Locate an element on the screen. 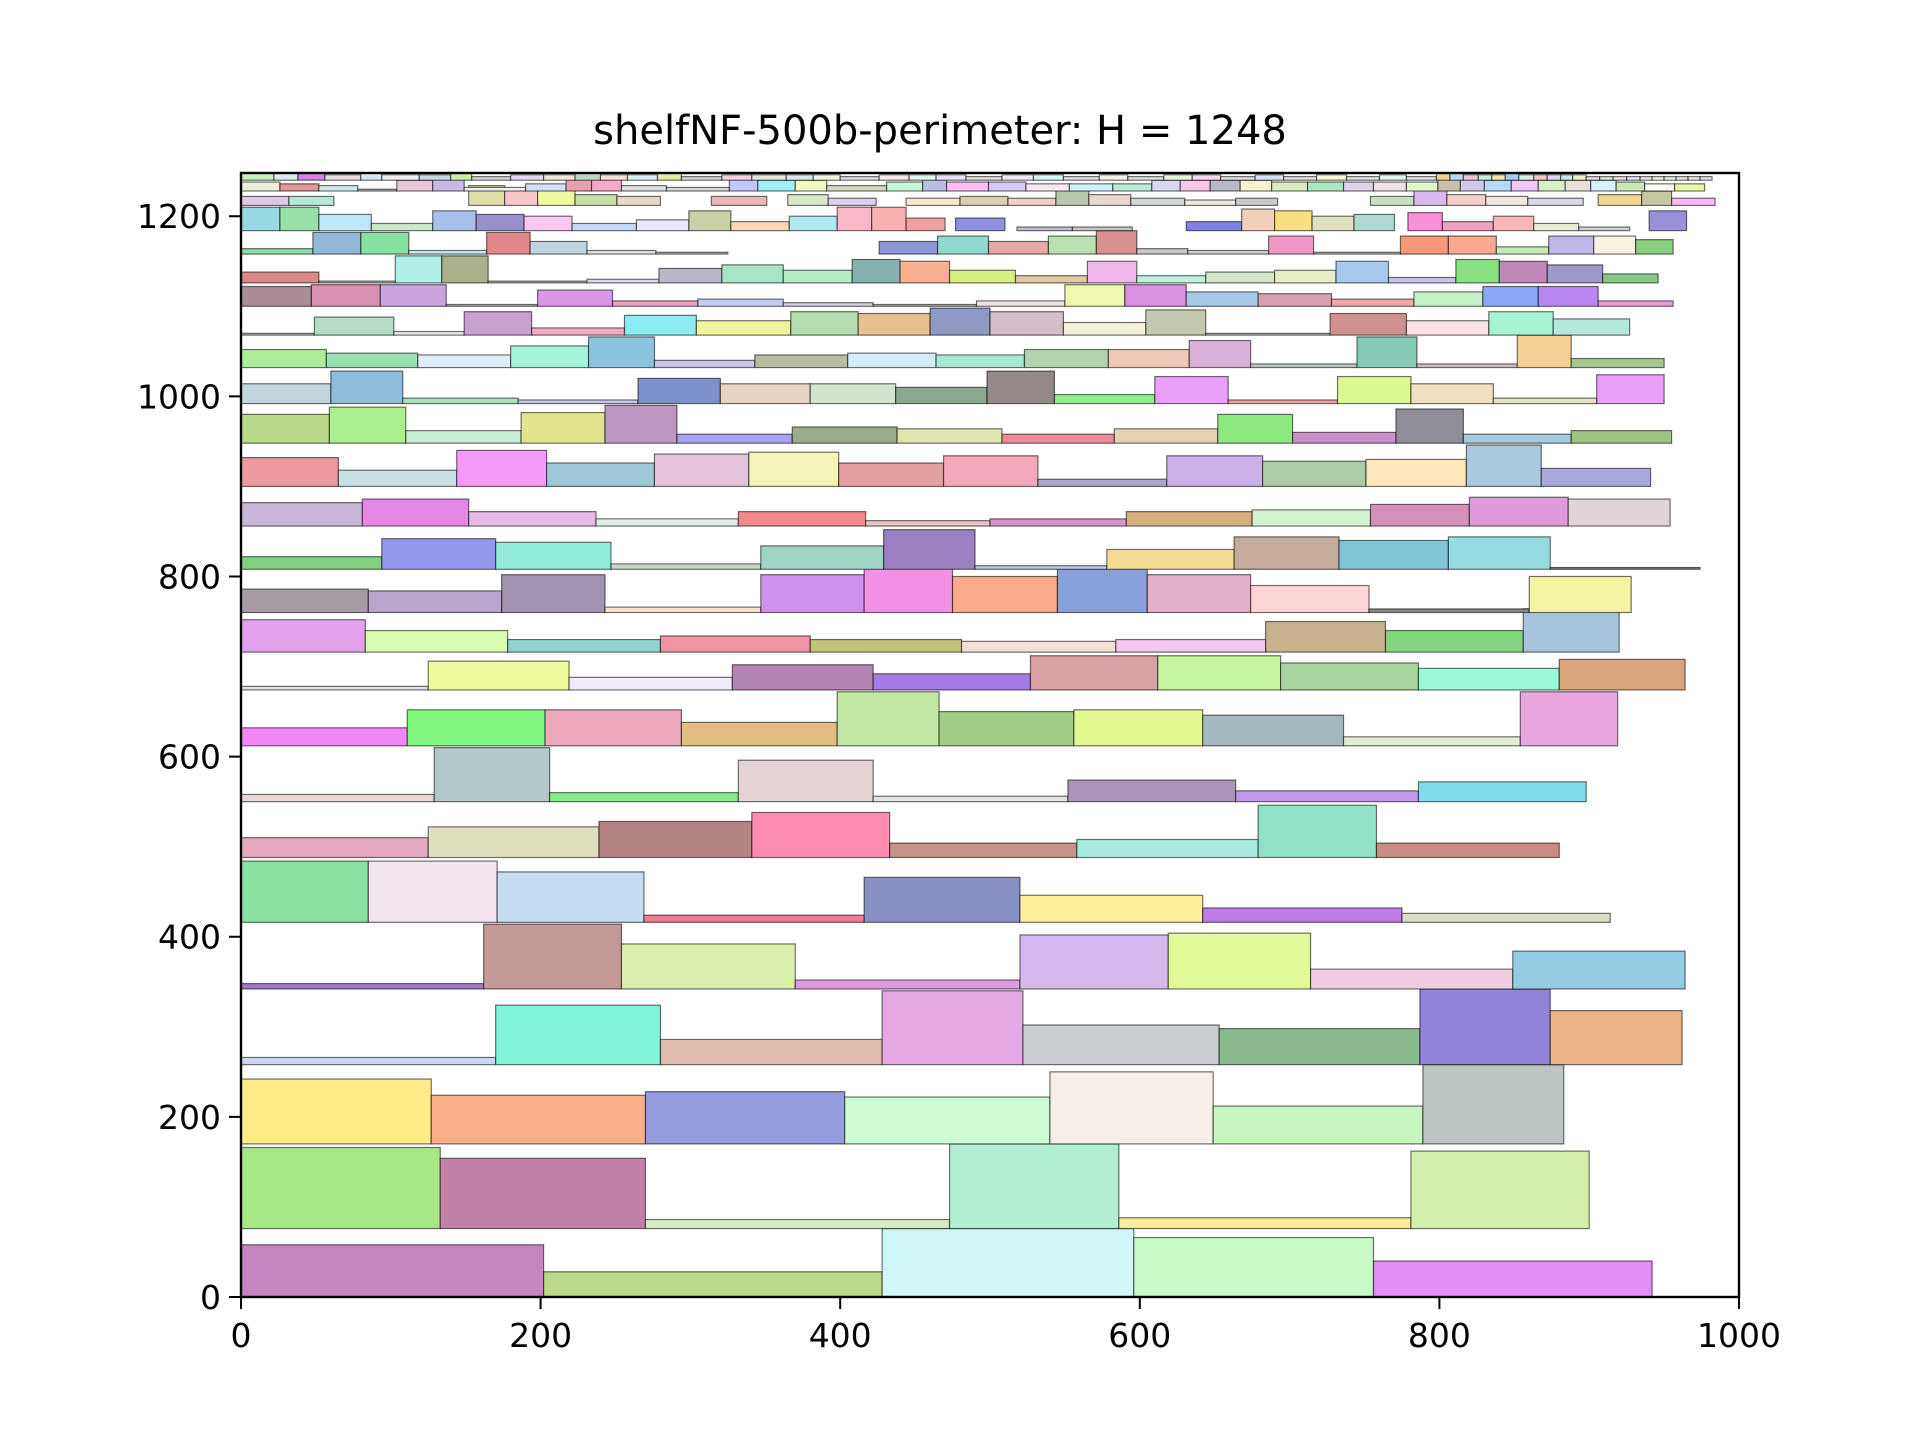 The width and height of the screenshot is (1920, 1440). x-tick-label-400: 400 is located at coordinates (840, 1335).